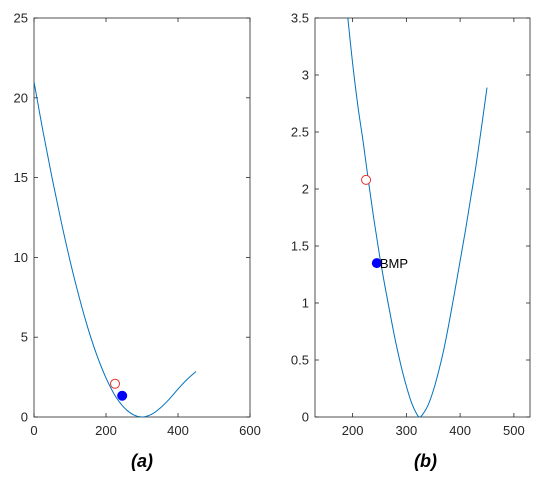 This screenshot has height=483, width=550. I want to click on panel-b-ytick-label: 1.5, so click(300, 246).